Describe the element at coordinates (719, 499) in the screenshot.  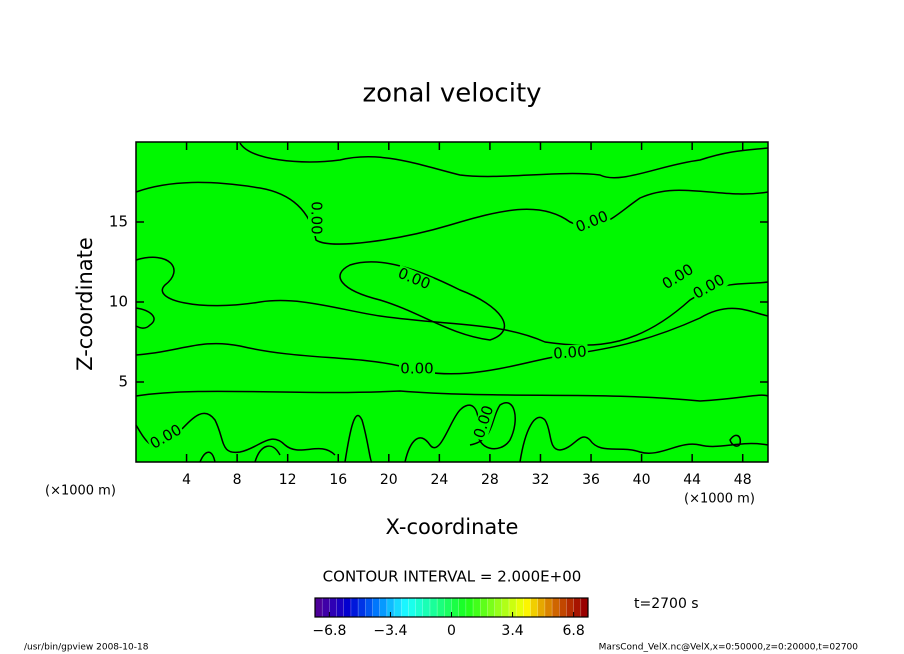
I see `x-unit: (×1000 m)` at that location.